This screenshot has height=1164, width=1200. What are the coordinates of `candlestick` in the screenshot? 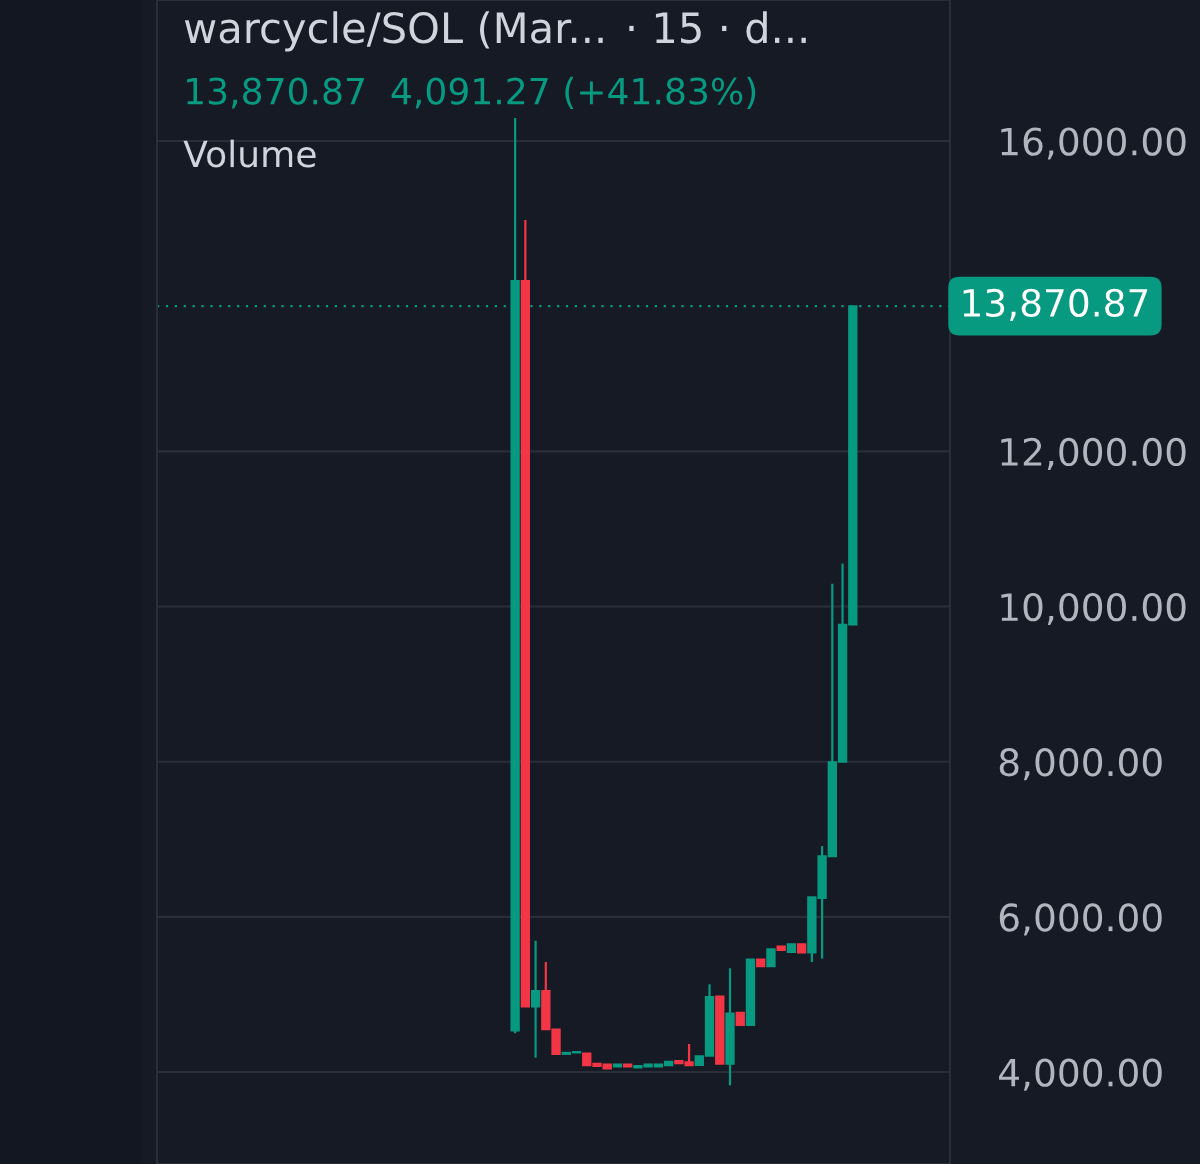 It's located at (535, 999).